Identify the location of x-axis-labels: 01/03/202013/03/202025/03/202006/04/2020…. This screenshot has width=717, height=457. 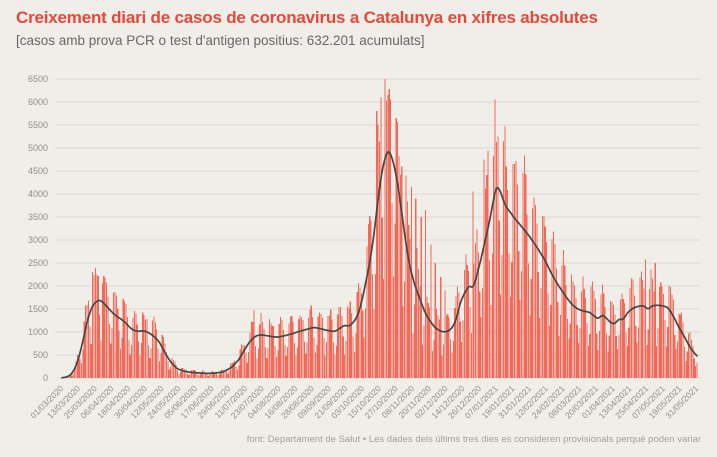
(364, 401).